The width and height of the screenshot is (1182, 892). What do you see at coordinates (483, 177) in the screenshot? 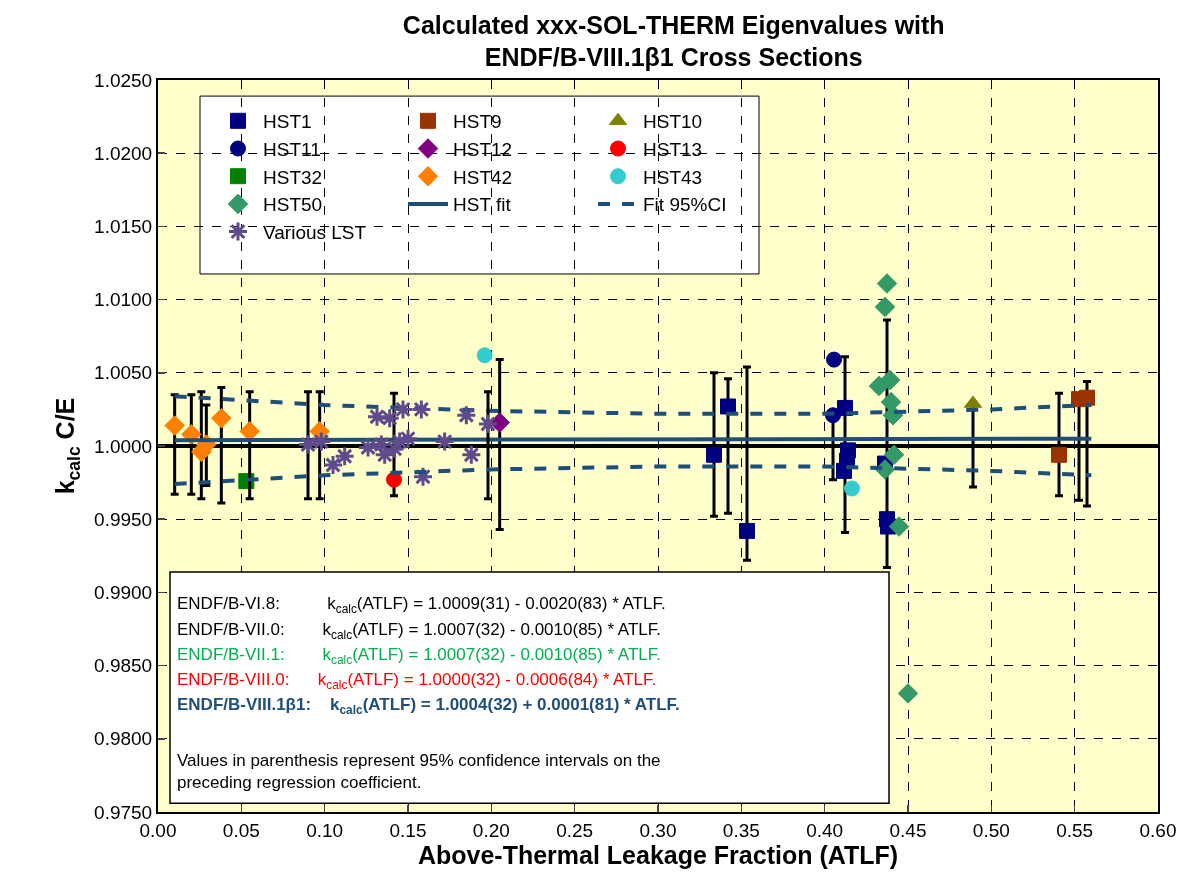
I see `legend-label: HST42` at bounding box center [483, 177].